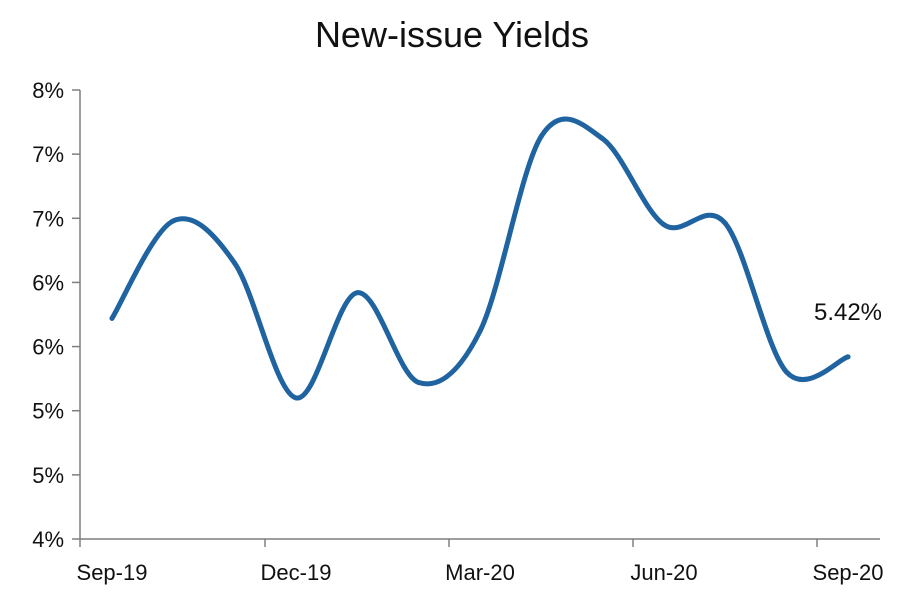  What do you see at coordinates (848, 572) in the screenshot?
I see `x-tick-label: Sep-20` at bounding box center [848, 572].